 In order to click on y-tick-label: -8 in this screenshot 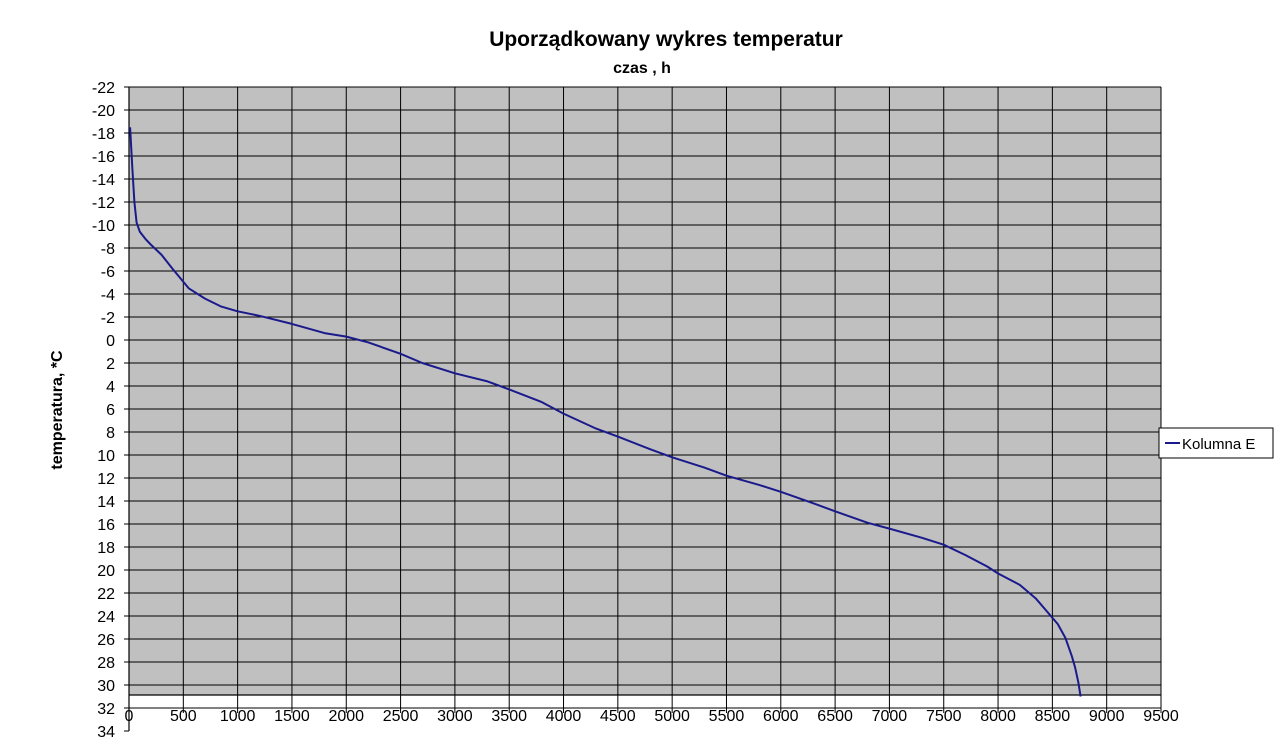, I will do `click(108, 249)`.